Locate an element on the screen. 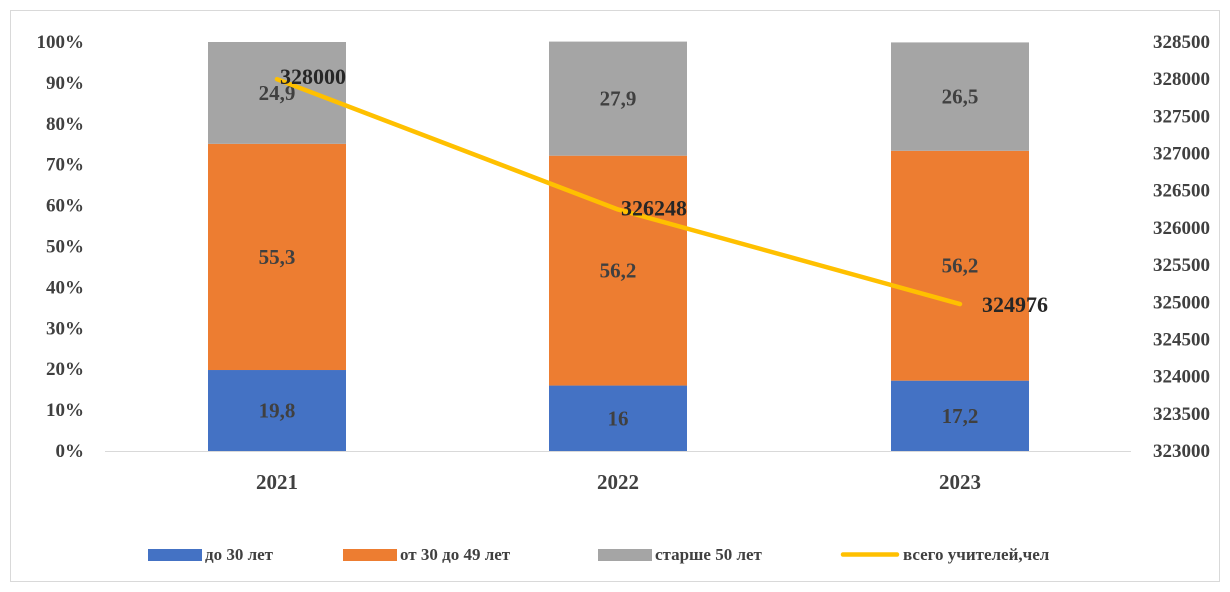  right-tick-label: 326500 is located at coordinates (1181, 191).